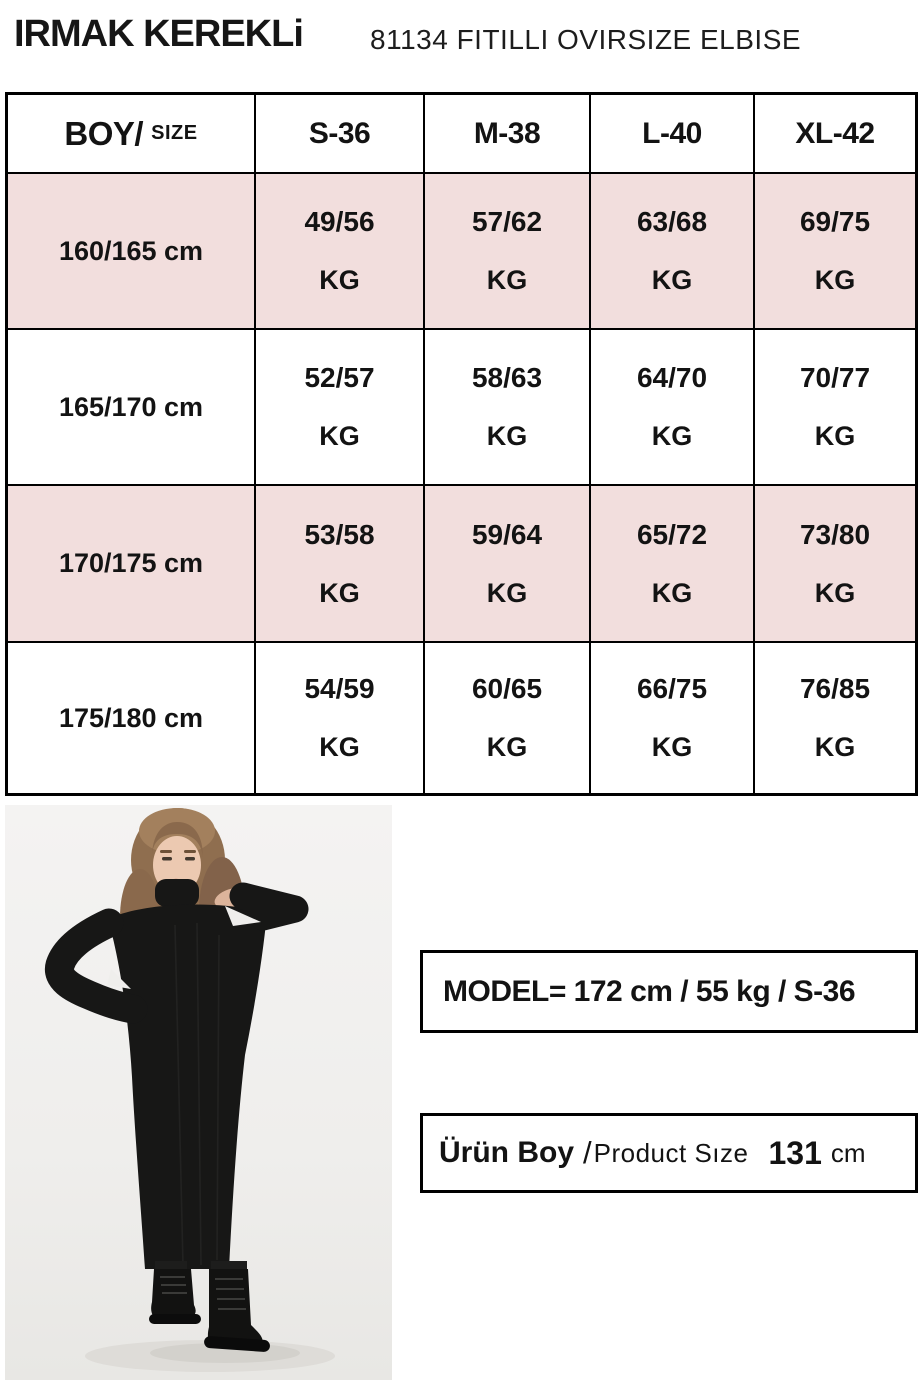 This screenshot has width=920, height=1380. I want to click on weight-cell: 70/77 KG, so click(834, 406).